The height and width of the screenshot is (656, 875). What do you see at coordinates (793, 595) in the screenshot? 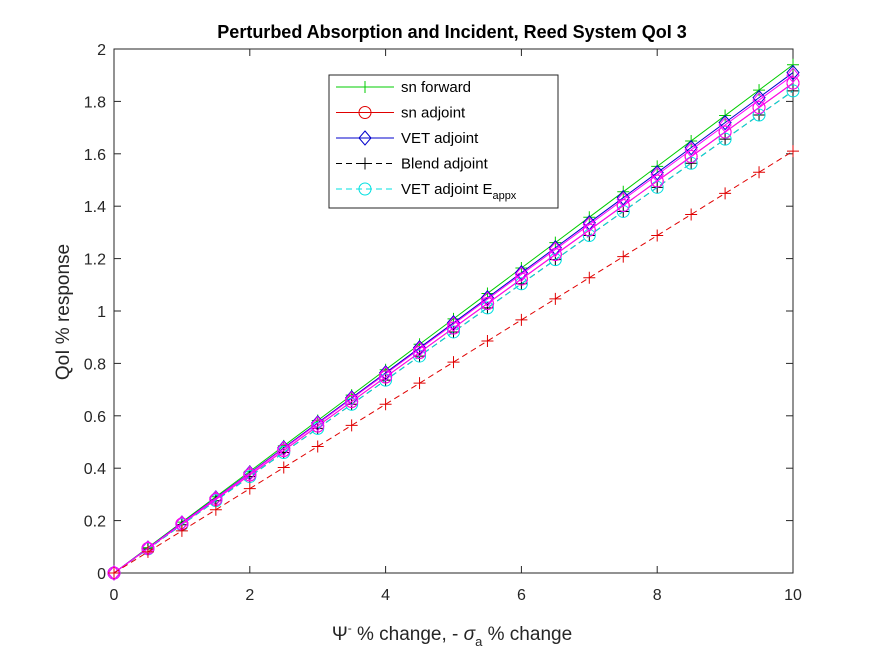
I see `x-tick-label: 10` at bounding box center [793, 595].